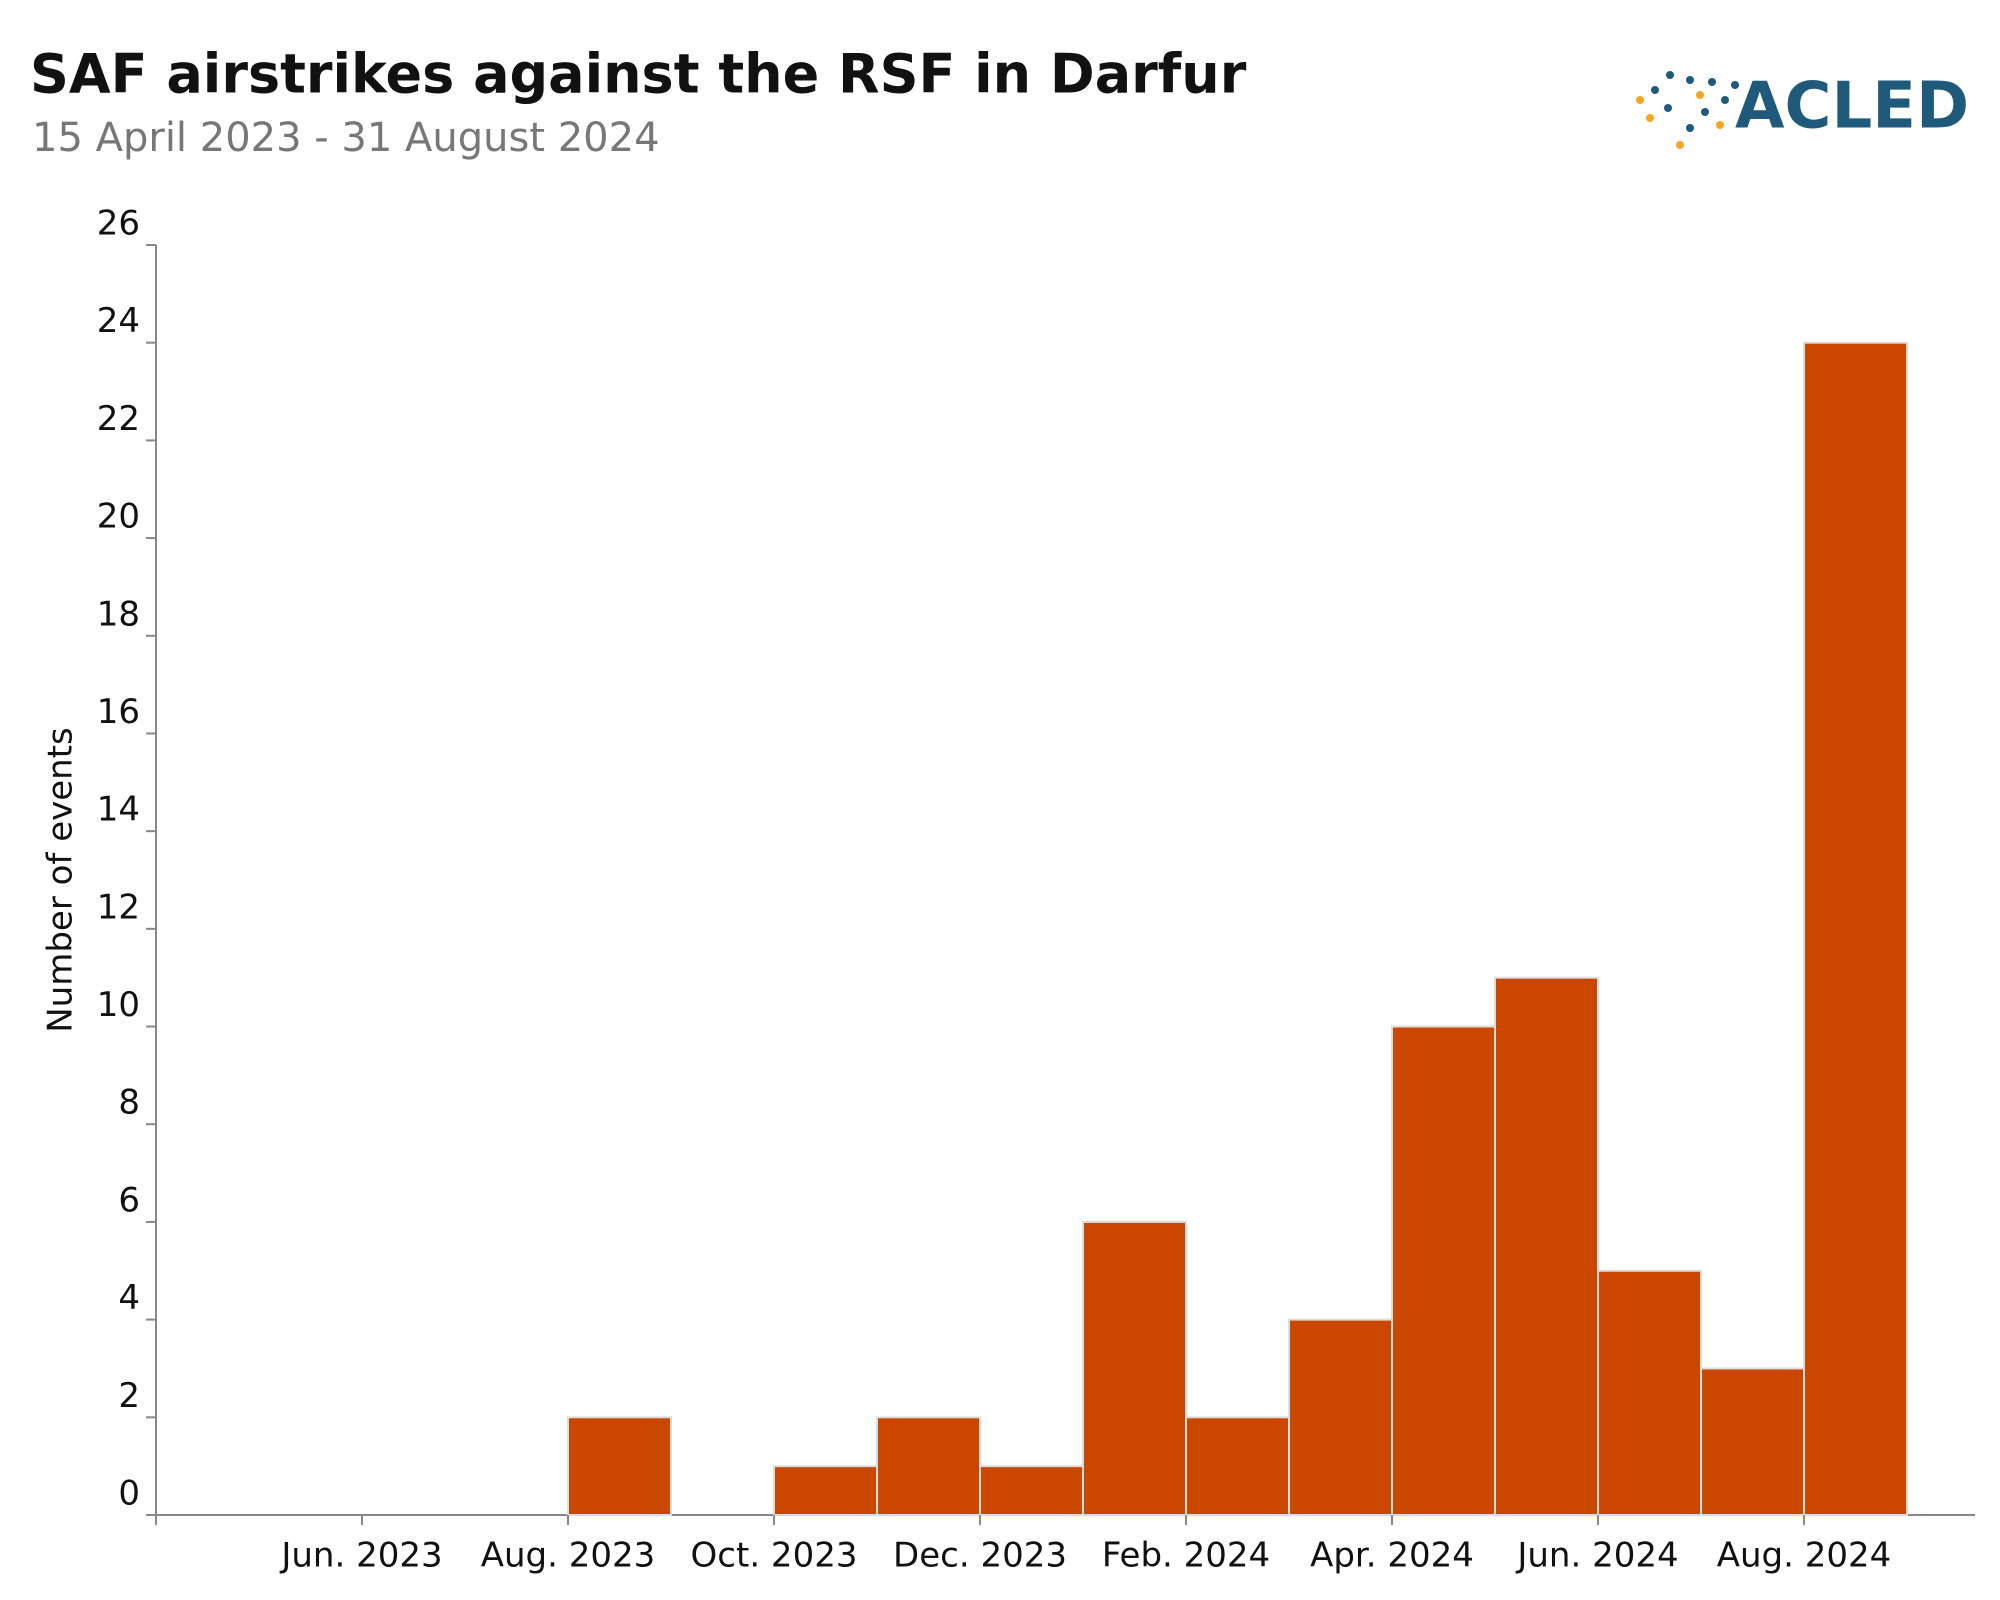 This screenshot has height=1600, width=2000. What do you see at coordinates (129, 1298) in the screenshot?
I see `y-tick-label: 4` at bounding box center [129, 1298].